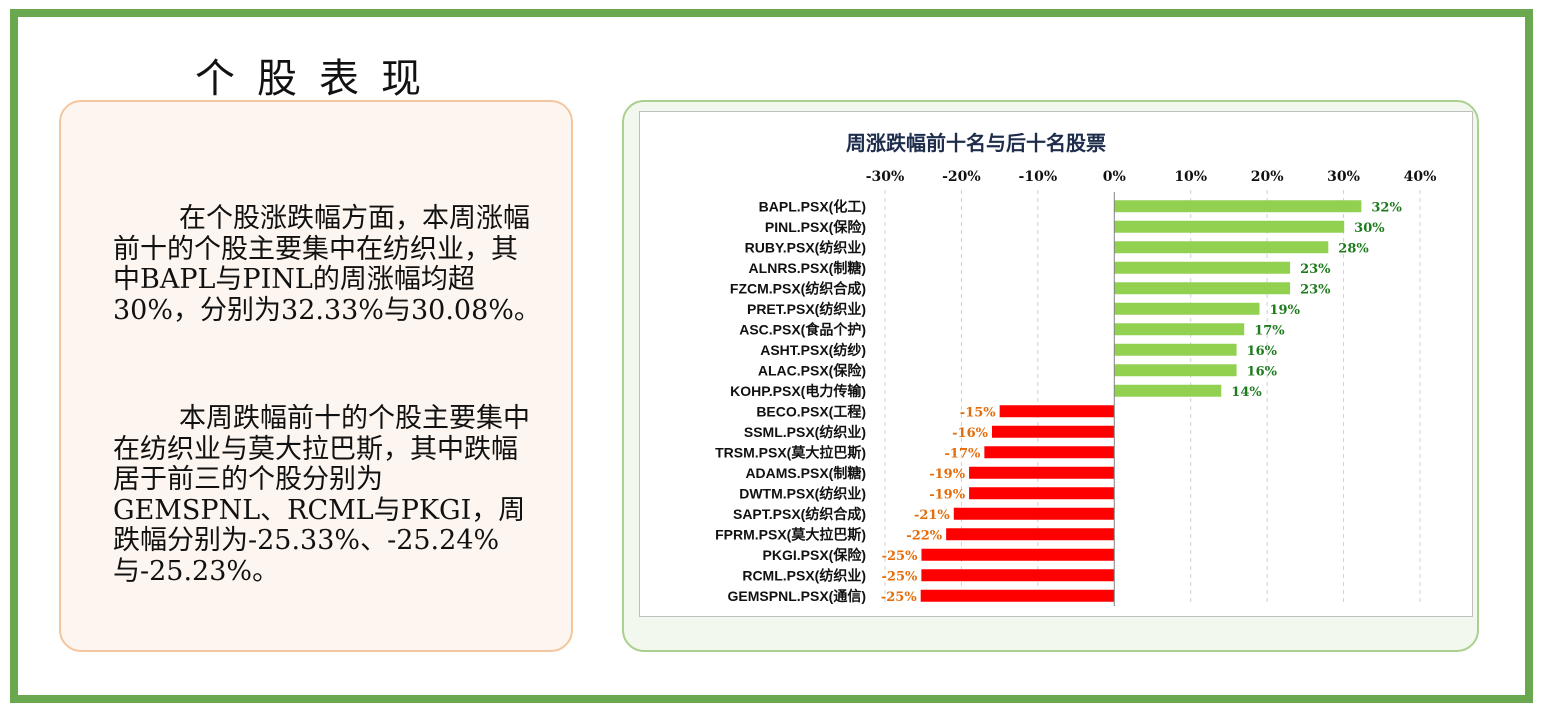 This screenshot has width=1542, height=711. What do you see at coordinates (1246, 392) in the screenshot?
I see `data-label: 14%` at bounding box center [1246, 392].